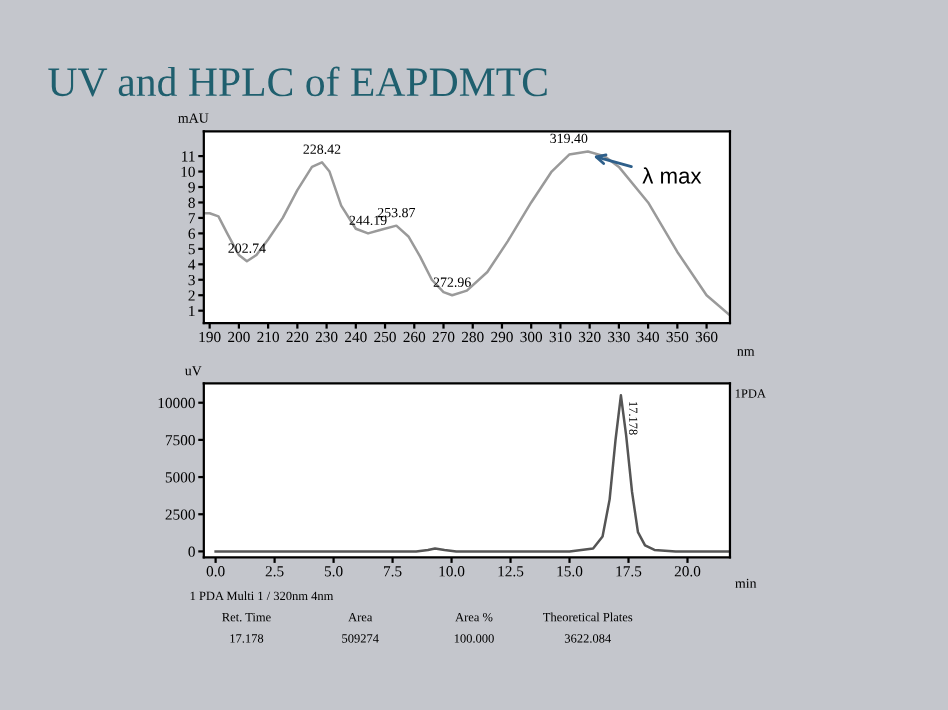  What do you see at coordinates (672, 175) in the screenshot?
I see `annotation: λ max` at bounding box center [672, 175].